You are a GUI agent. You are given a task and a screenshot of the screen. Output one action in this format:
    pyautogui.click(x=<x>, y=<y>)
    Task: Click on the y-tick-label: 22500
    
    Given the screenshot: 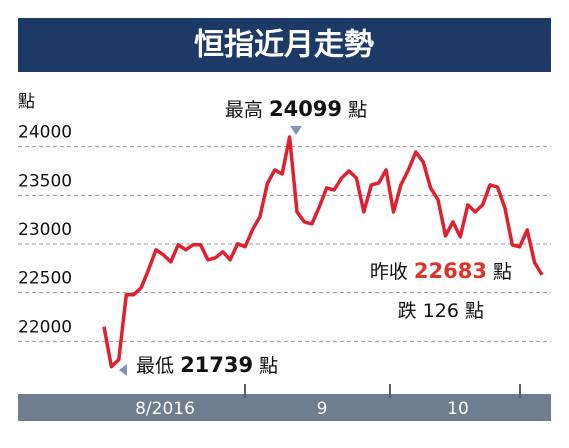 What is the action you would take?
    pyautogui.click(x=45, y=279)
    